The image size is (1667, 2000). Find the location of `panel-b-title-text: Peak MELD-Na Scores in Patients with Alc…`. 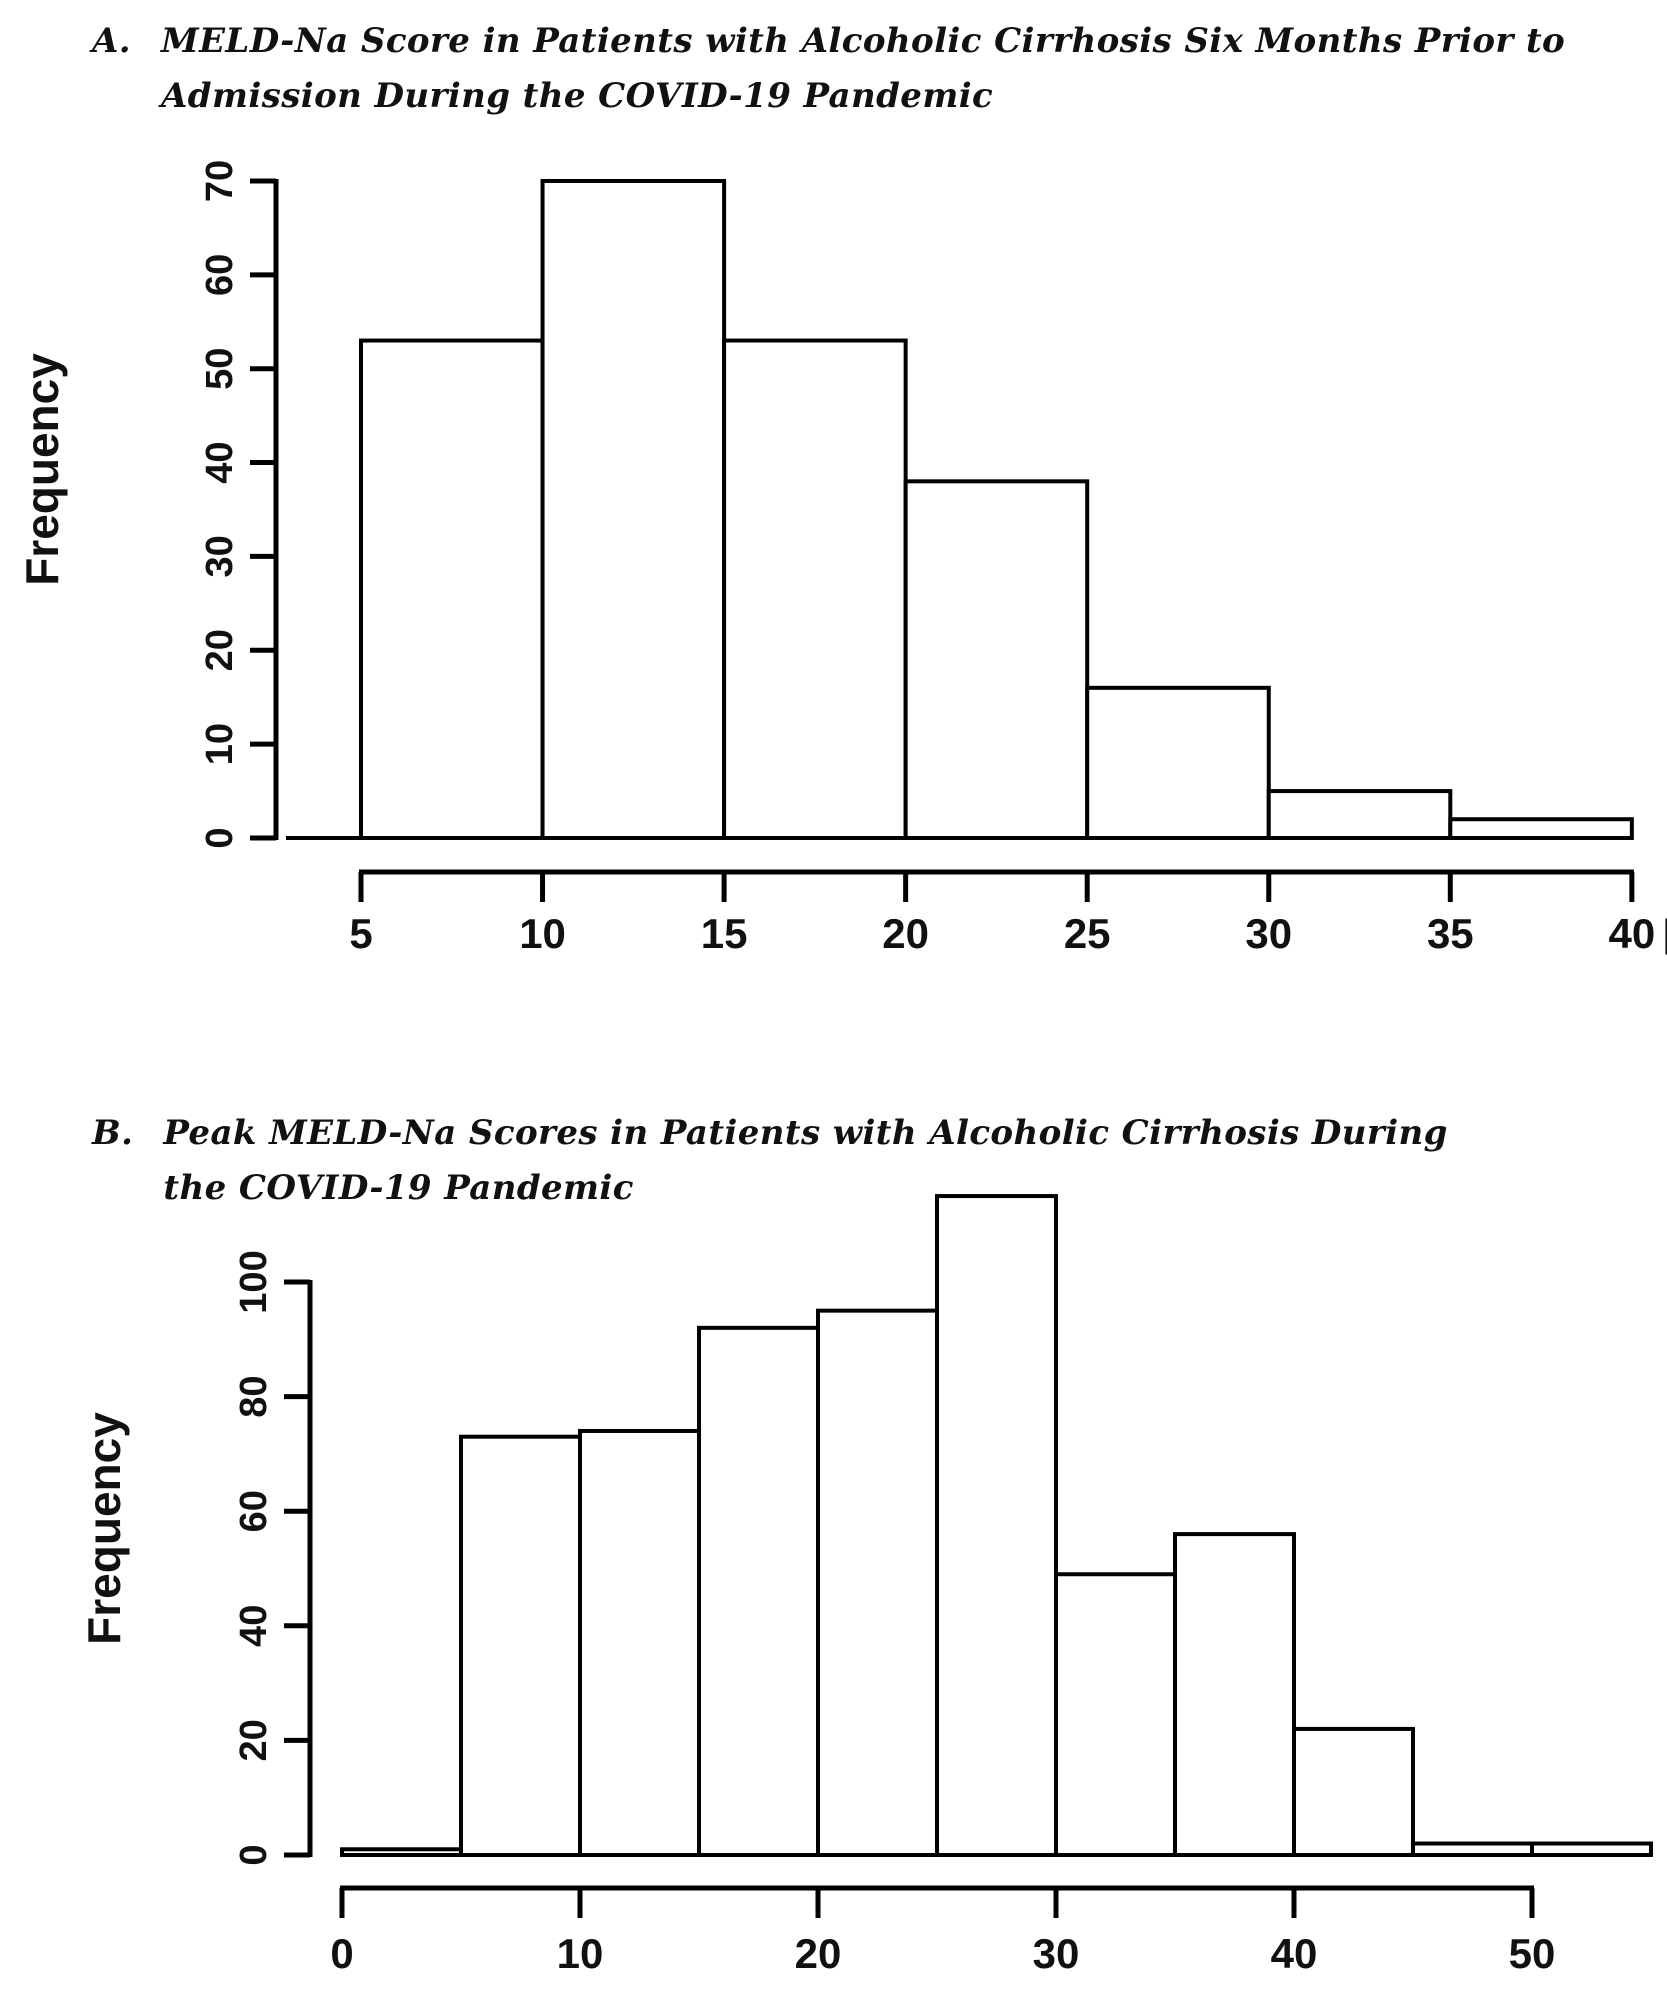

panel-b-title-text: Peak MELD-Na Scores in Patients with Alc… is located at coordinates (805, 1161).